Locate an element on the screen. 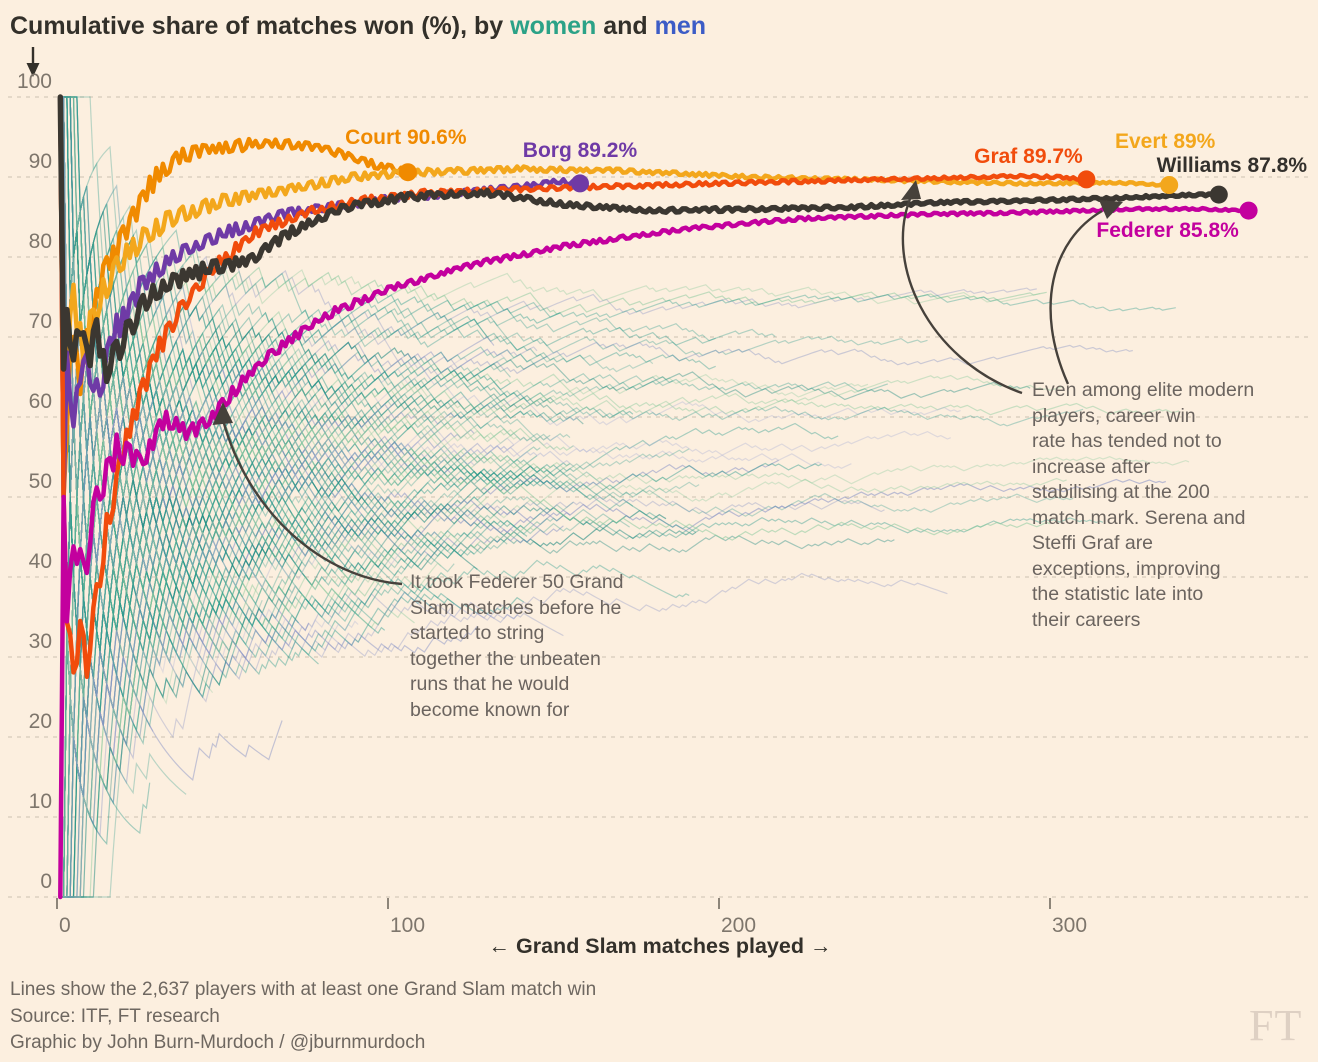 The width and height of the screenshot is (1318, 1062). x-axis-title: ← Grand Slam matches played → is located at coordinates (660, 946).